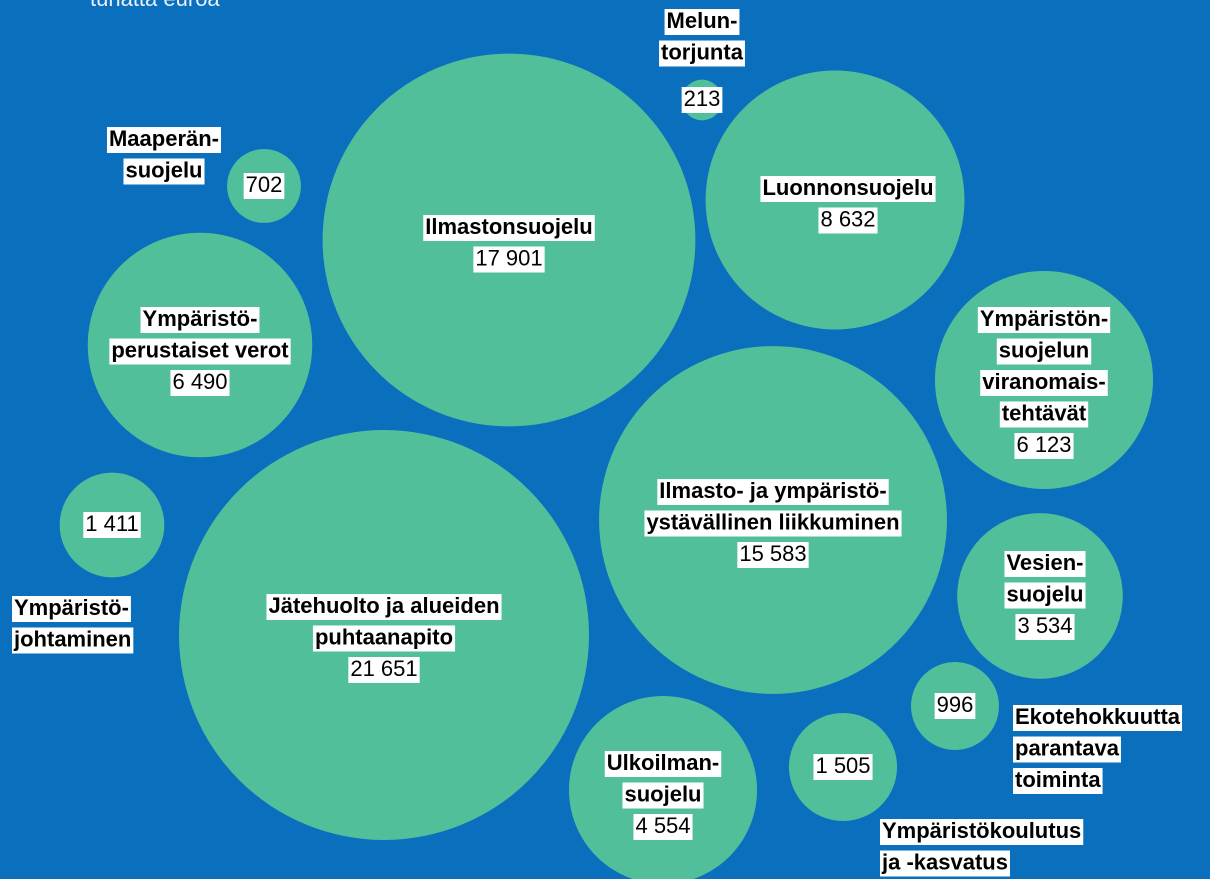 Image resolution: width=1210 pixels, height=879 pixels. Describe the element at coordinates (981, 846) in the screenshot. I see `category-label: Ympäristökoulutus ja -kasvatus` at that location.